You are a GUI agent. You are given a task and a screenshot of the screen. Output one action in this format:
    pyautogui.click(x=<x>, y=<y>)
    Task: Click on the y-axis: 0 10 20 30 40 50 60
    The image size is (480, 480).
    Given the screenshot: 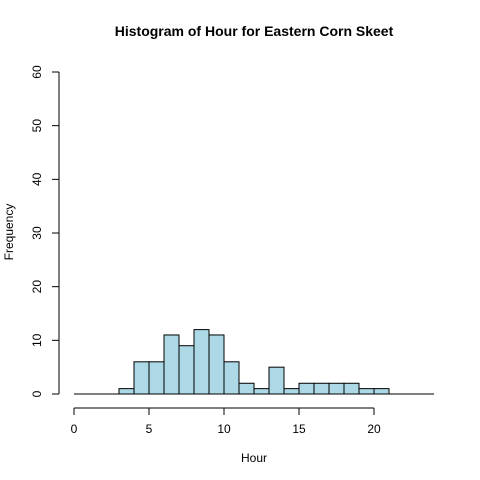 What is the action you would take?
    pyautogui.click(x=45, y=231)
    